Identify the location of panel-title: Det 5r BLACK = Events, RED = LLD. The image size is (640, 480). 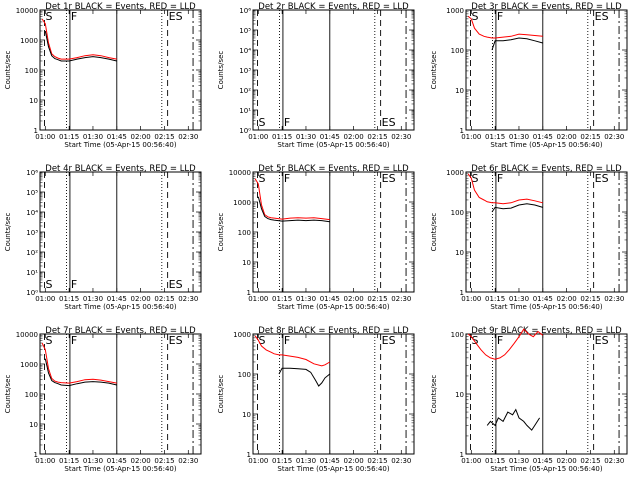
(333, 169).